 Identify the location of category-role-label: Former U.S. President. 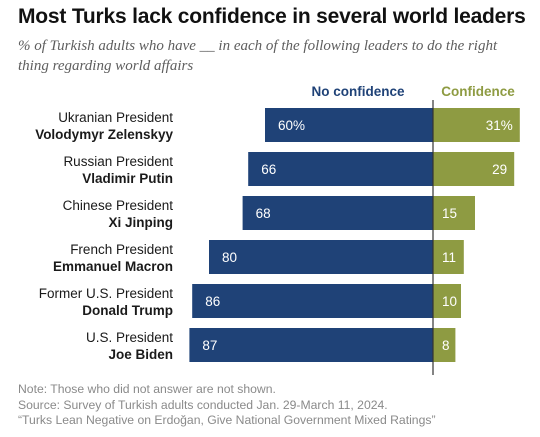
(106, 293).